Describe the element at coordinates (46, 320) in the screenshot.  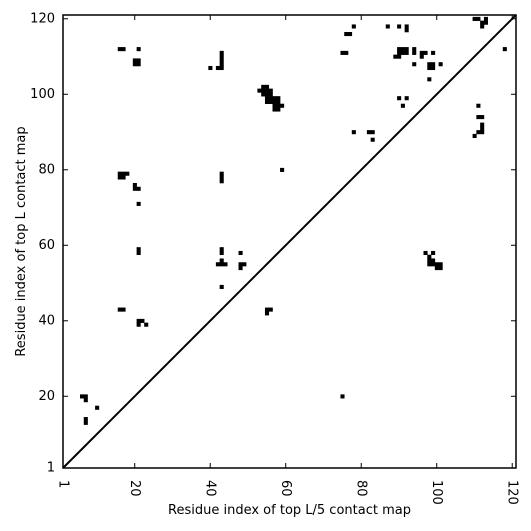
I see `y-tick-label: 40` at that location.